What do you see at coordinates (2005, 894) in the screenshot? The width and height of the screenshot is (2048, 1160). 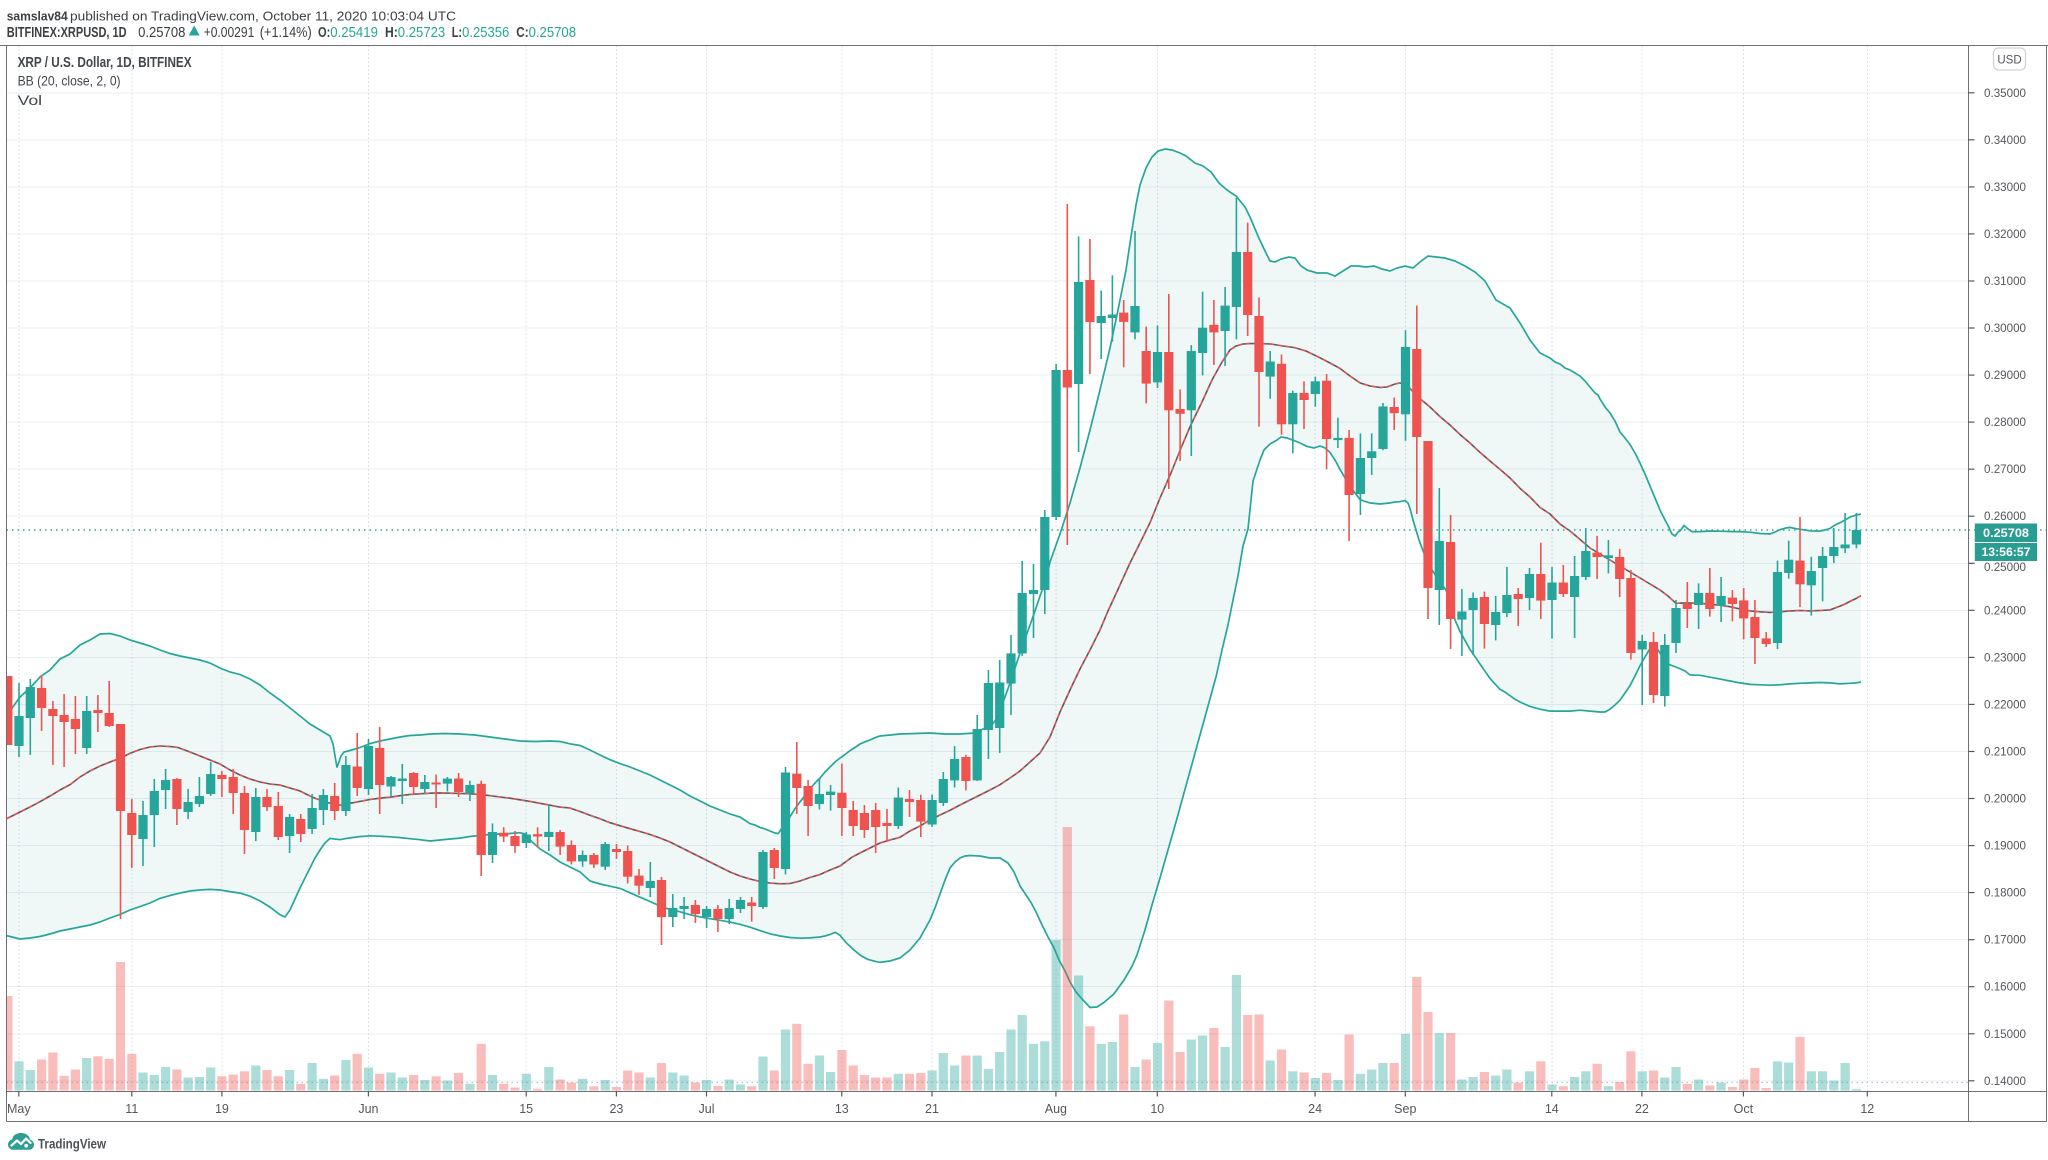 I see `svg-text: 0.18000` at bounding box center [2005, 894].